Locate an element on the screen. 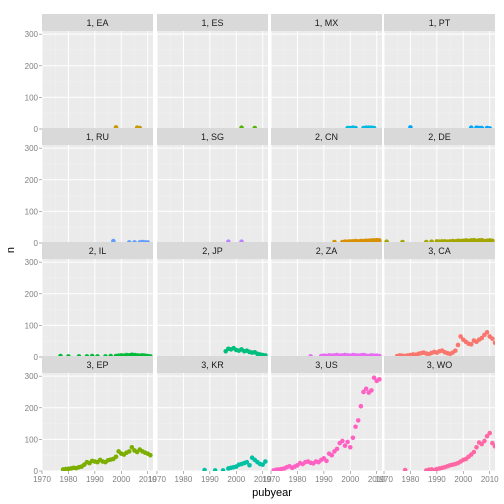 The height and width of the screenshot is (504, 504). y-axis-title: n is located at coordinates (11, 250).